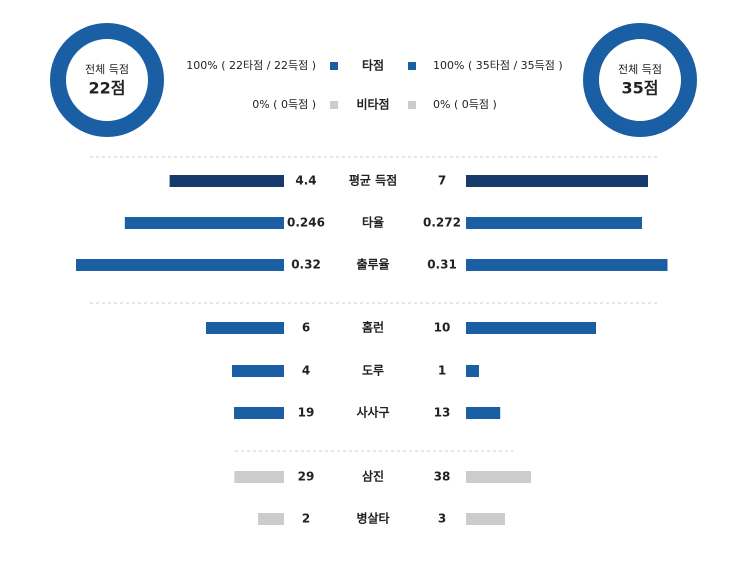  Describe the element at coordinates (305, 181) in the screenshot. I see `value-label: 4.4` at that location.